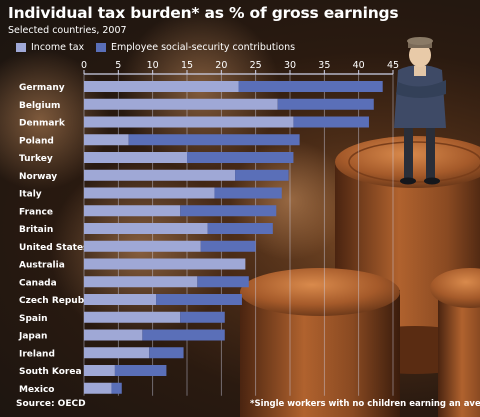 The height and width of the screenshot is (417, 480). Describe the element at coordinates (393, 65) in the screenshot. I see `x-tick-label: 45` at that location.